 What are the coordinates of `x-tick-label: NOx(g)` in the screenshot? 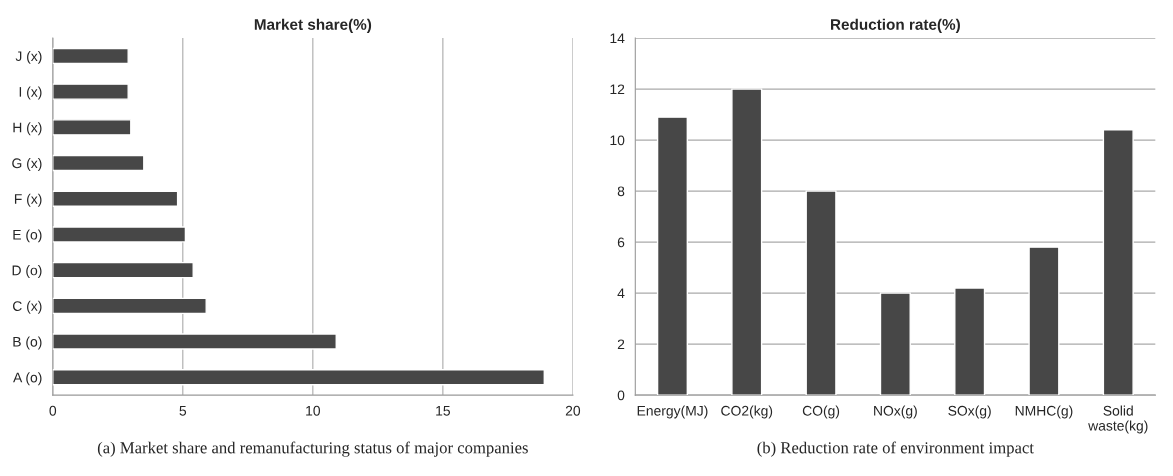 It's located at (895, 412).